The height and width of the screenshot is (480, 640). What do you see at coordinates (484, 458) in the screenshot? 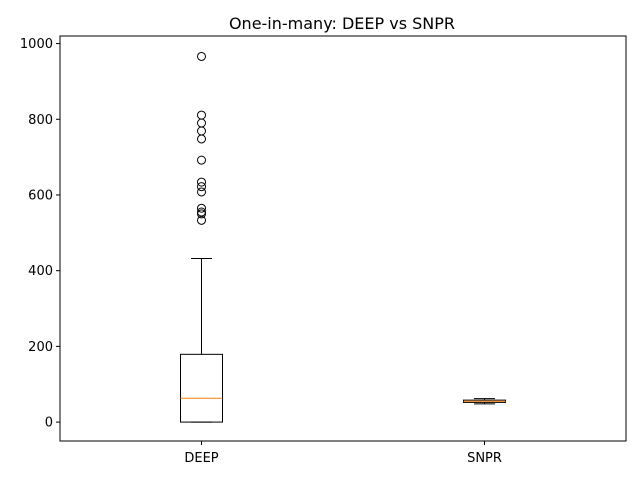
I see `x-tick-label: SNPR` at bounding box center [484, 458].